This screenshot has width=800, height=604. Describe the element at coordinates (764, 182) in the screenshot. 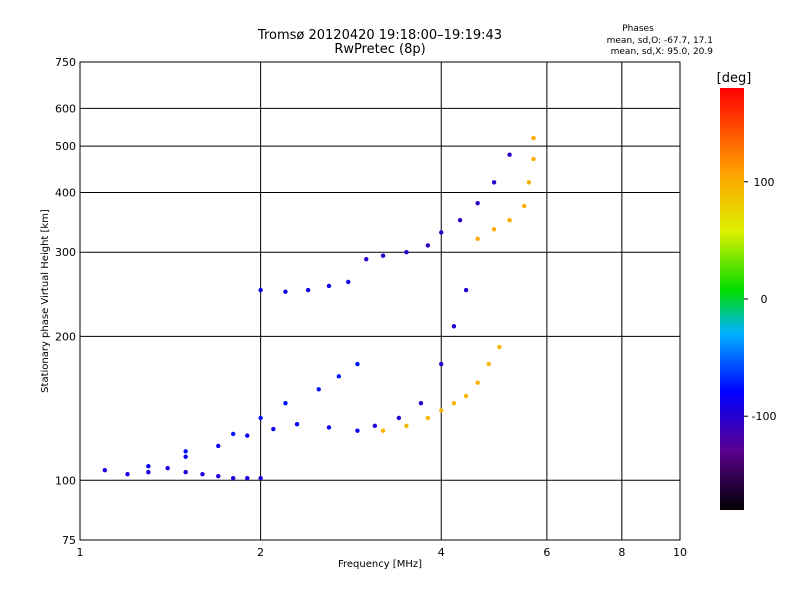

I see `colorbar-tick-label: 100` at that location.